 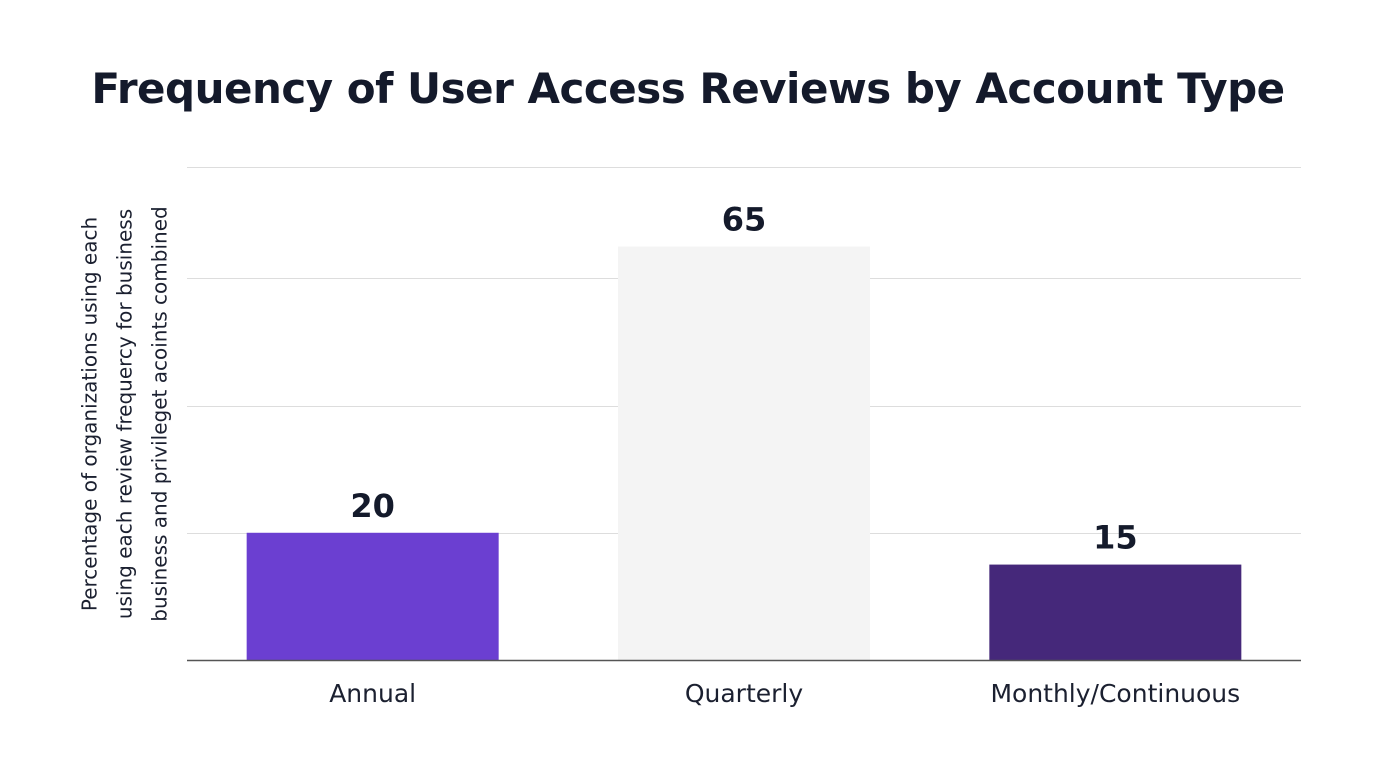 What do you see at coordinates (372, 693) in the screenshot?
I see `x-tick-label-annual: Annual` at bounding box center [372, 693].